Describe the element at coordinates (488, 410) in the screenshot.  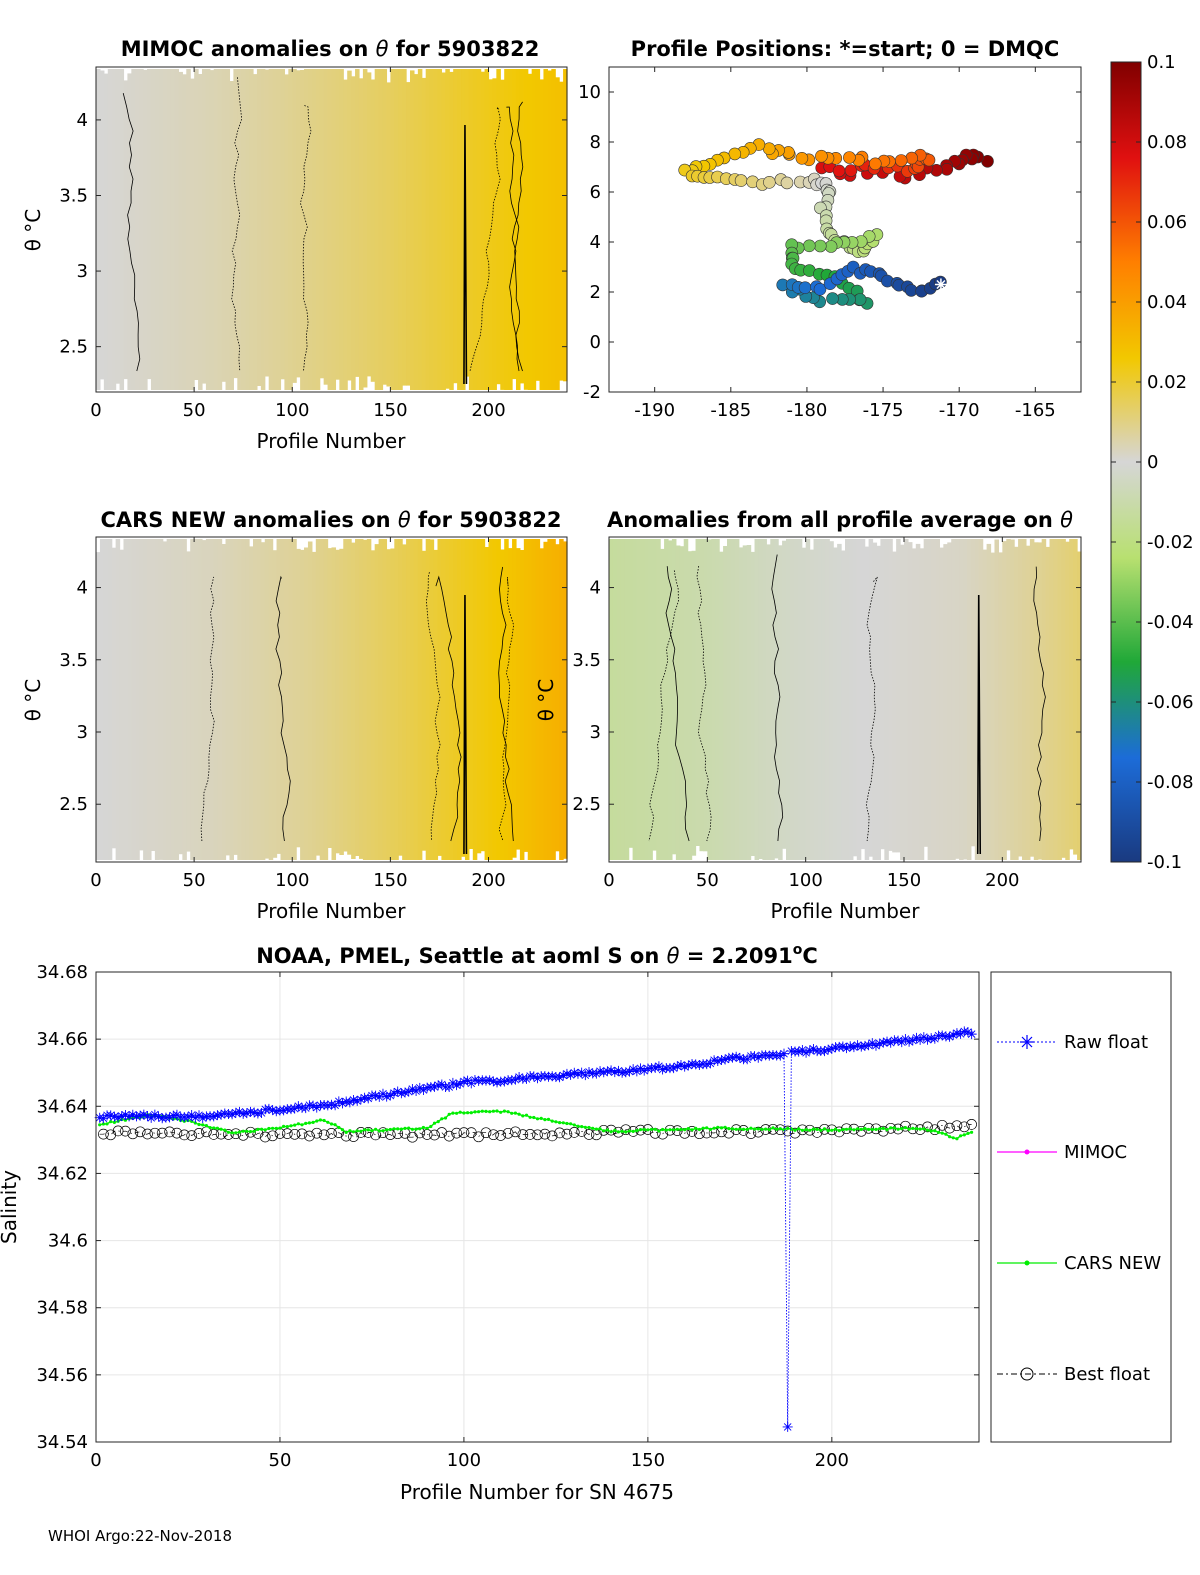
I see `x-tick-label: 200` at that location.